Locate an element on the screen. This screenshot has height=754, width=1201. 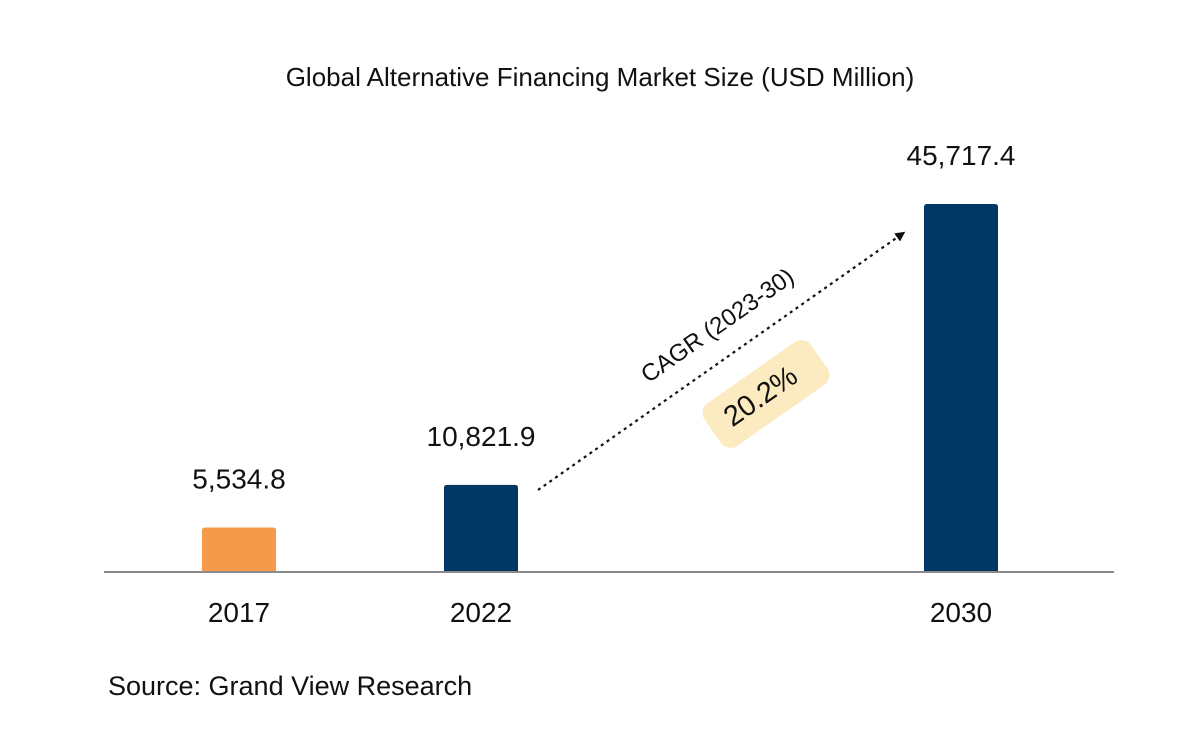
bar-2030 is located at coordinates (961, 388).